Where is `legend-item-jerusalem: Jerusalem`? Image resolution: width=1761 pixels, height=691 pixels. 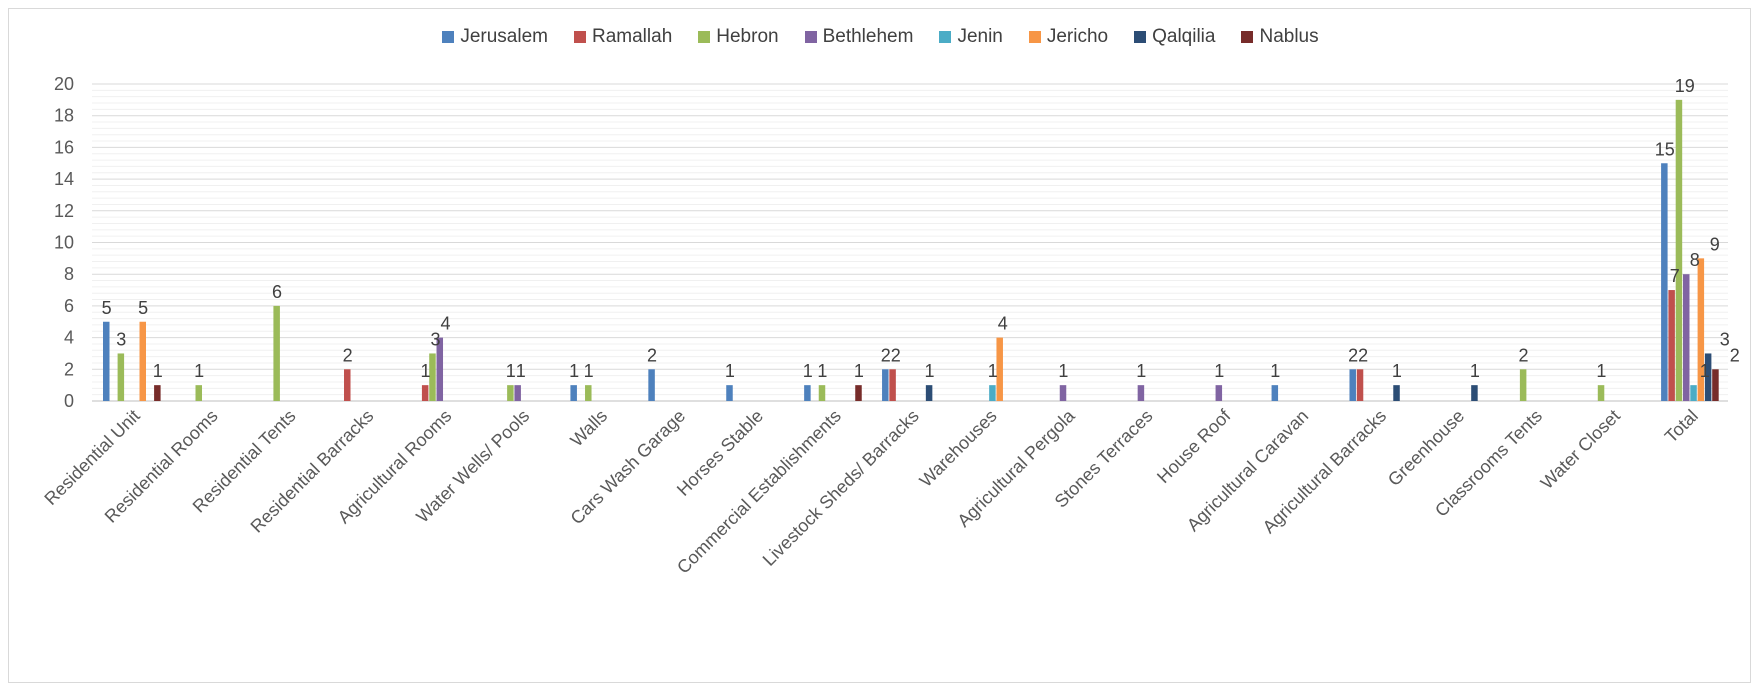 legend-item-jerusalem: Jerusalem is located at coordinates (495, 37).